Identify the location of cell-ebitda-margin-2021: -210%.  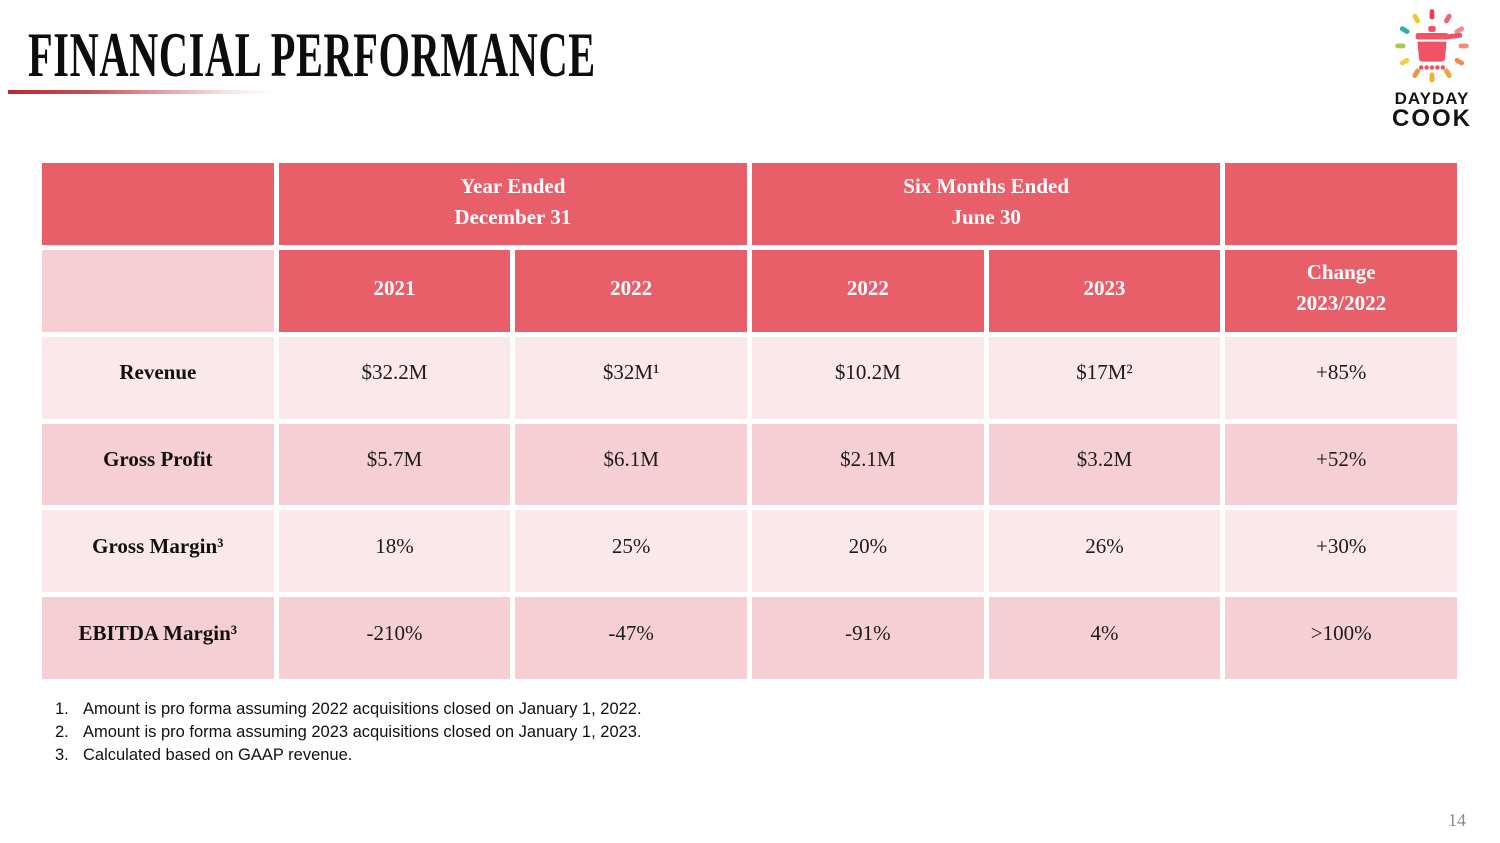
(394, 638).